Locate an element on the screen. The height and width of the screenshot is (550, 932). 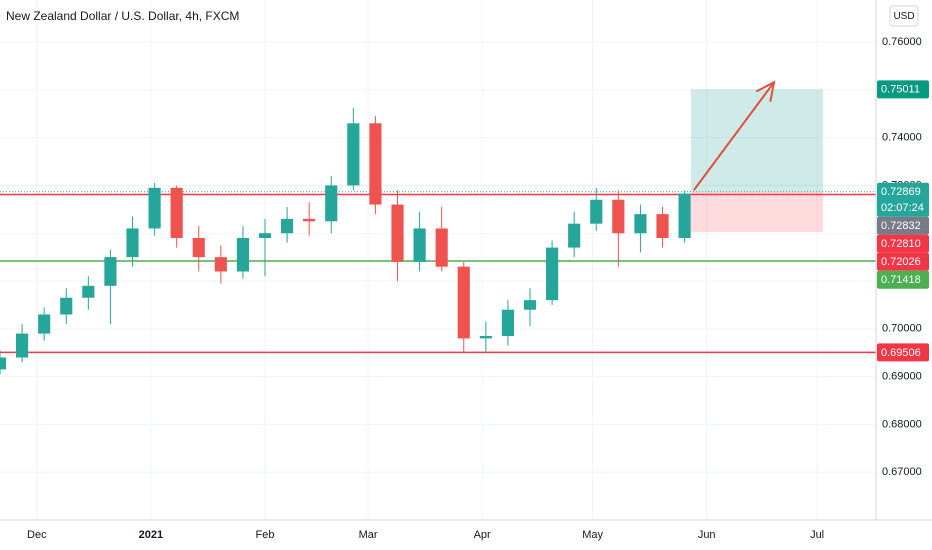
y-tick-label: 0.67000 is located at coordinates (902, 472).